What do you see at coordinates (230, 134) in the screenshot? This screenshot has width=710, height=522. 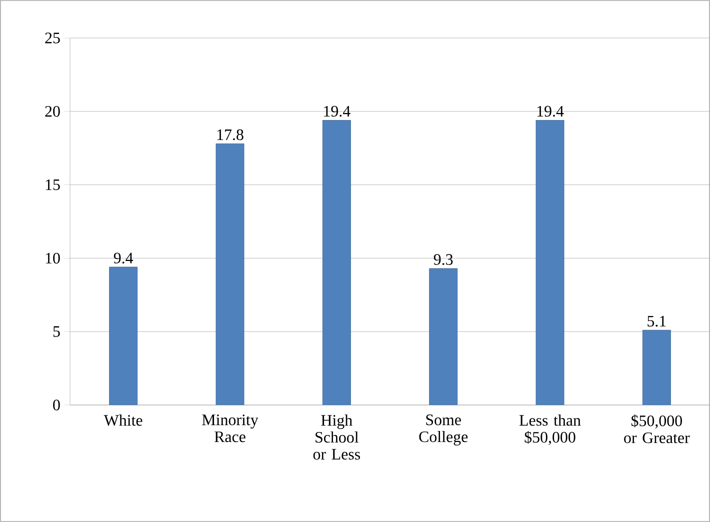 I see `data-label: 17.8` at bounding box center [230, 134].